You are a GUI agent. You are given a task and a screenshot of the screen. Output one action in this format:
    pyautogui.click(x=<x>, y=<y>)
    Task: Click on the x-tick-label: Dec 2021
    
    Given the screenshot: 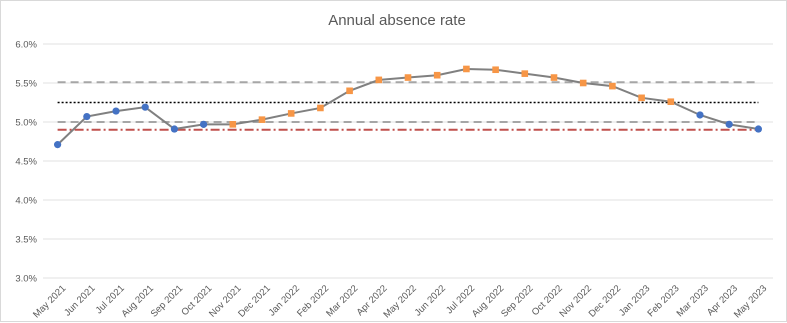 What is the action you would take?
    pyautogui.click(x=254, y=301)
    